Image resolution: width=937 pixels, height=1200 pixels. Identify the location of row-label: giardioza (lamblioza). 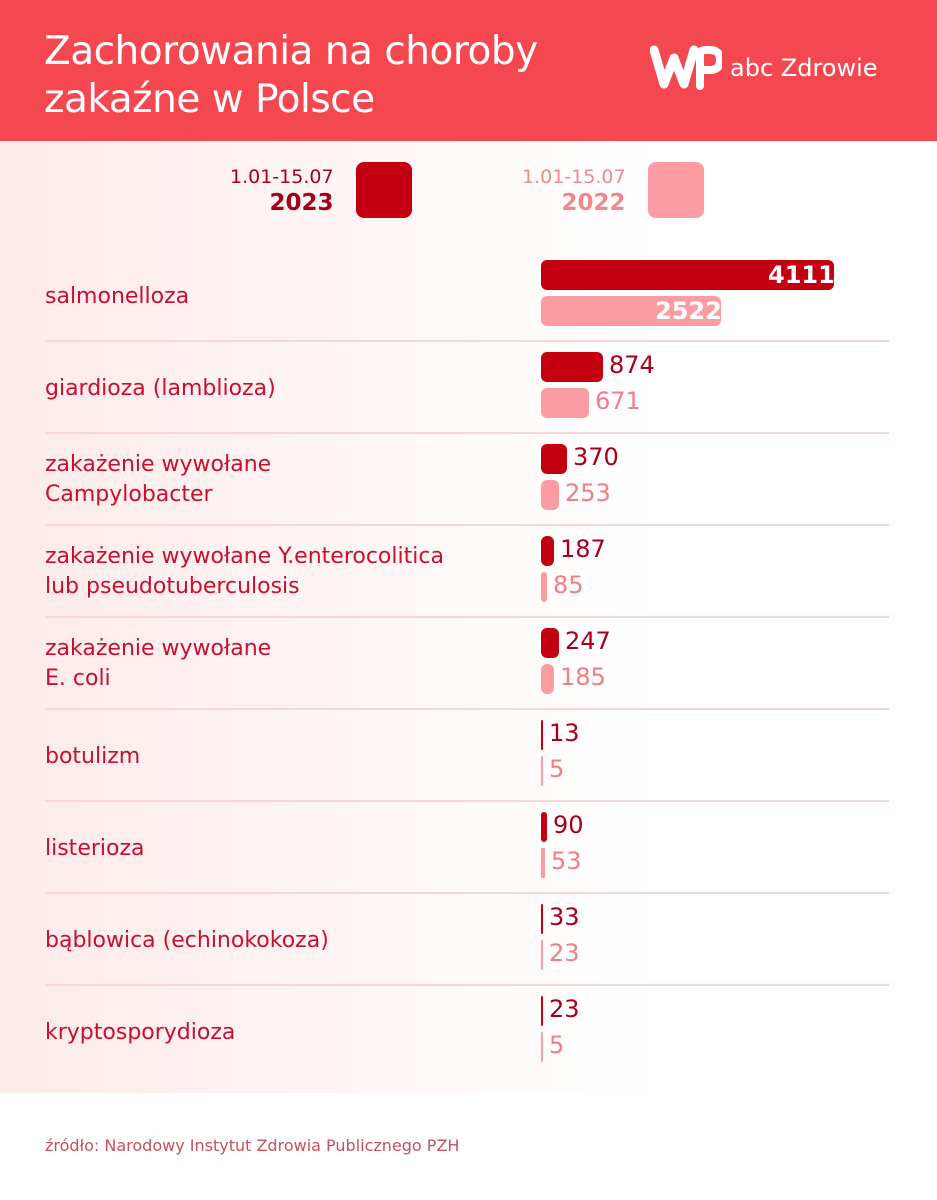
(160, 388).